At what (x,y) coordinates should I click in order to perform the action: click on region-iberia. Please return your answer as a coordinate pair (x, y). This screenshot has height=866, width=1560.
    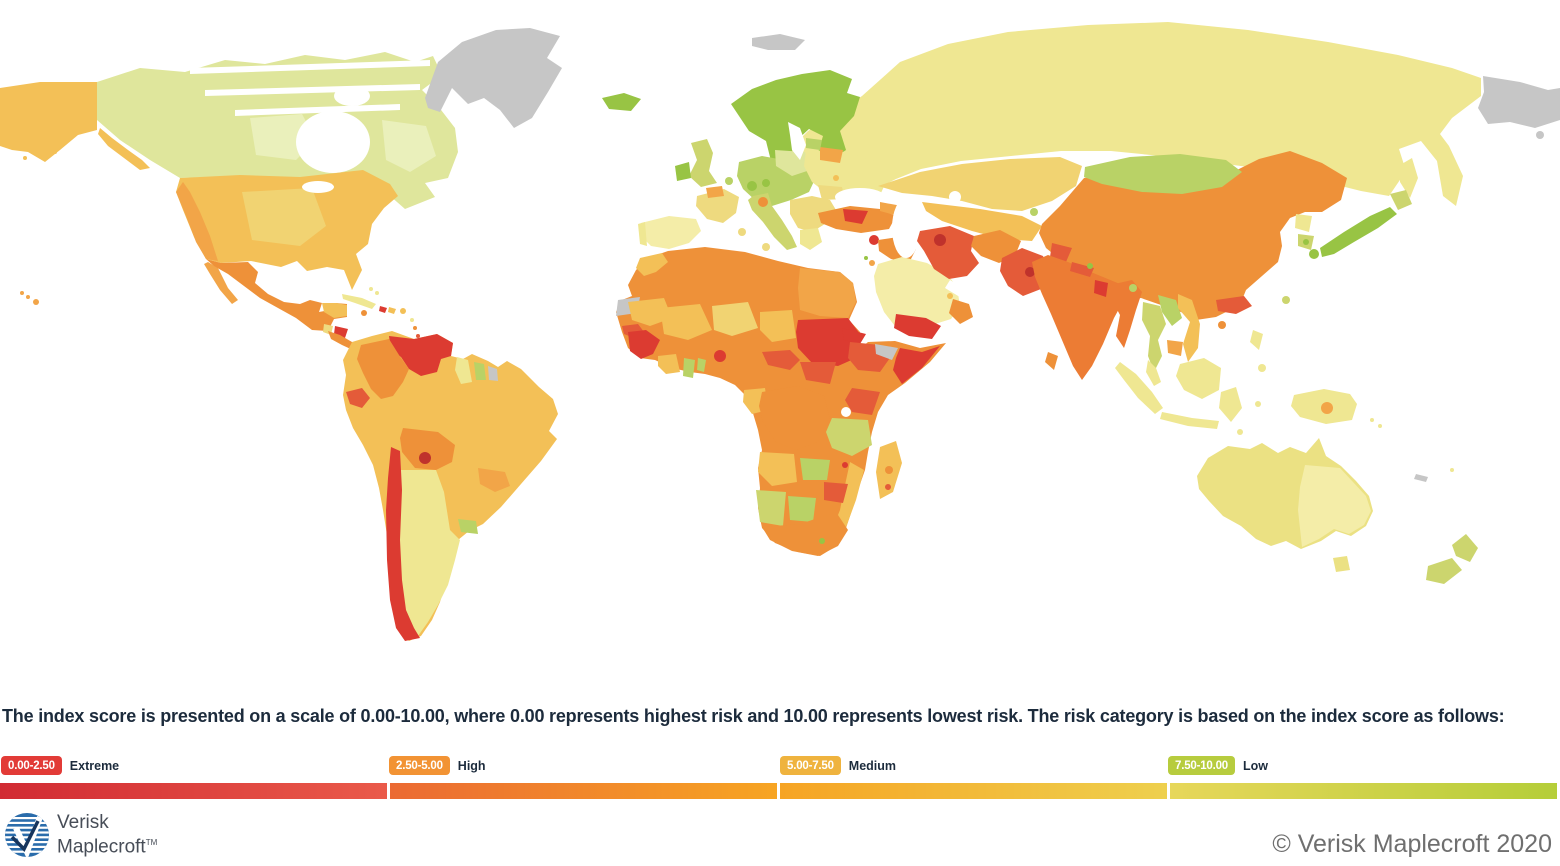
    Looking at the image, I should click on (670, 232).